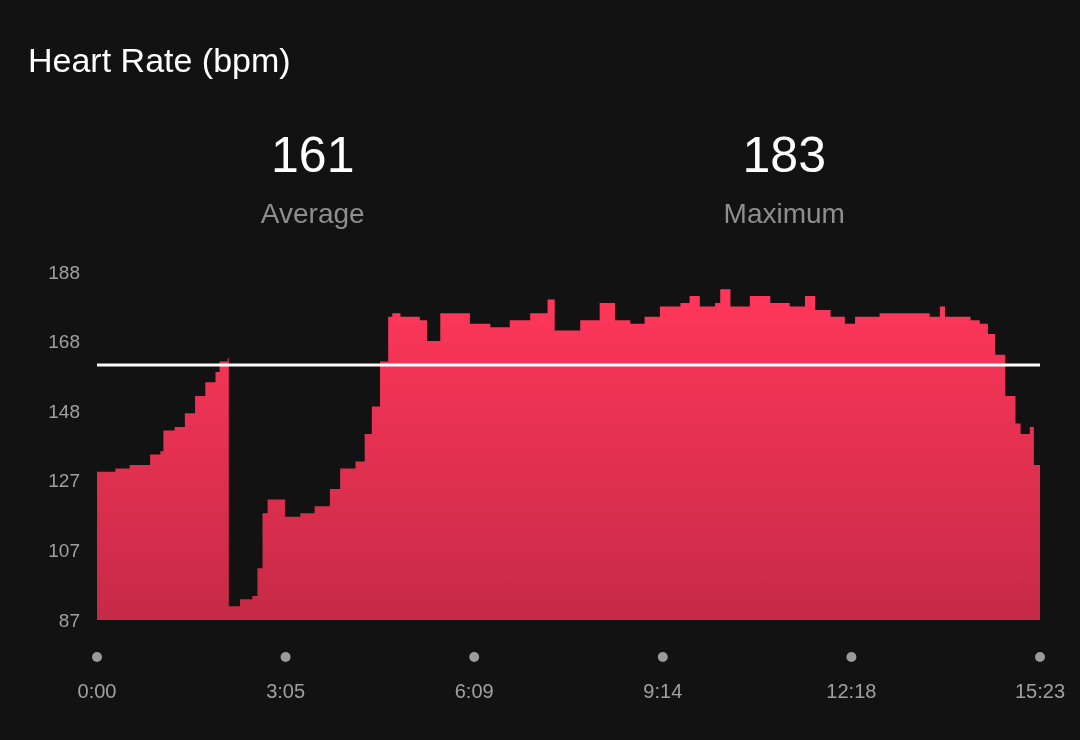 This screenshot has height=740, width=1080. Describe the element at coordinates (69, 620) in the screenshot. I see `y-tick-label: 87` at that location.